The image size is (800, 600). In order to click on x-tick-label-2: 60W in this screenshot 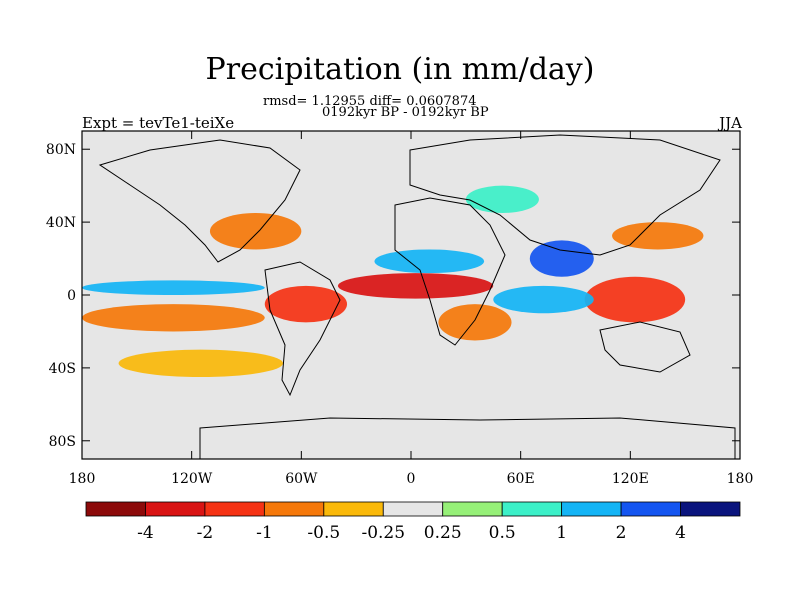, I will do `click(301, 479)`.